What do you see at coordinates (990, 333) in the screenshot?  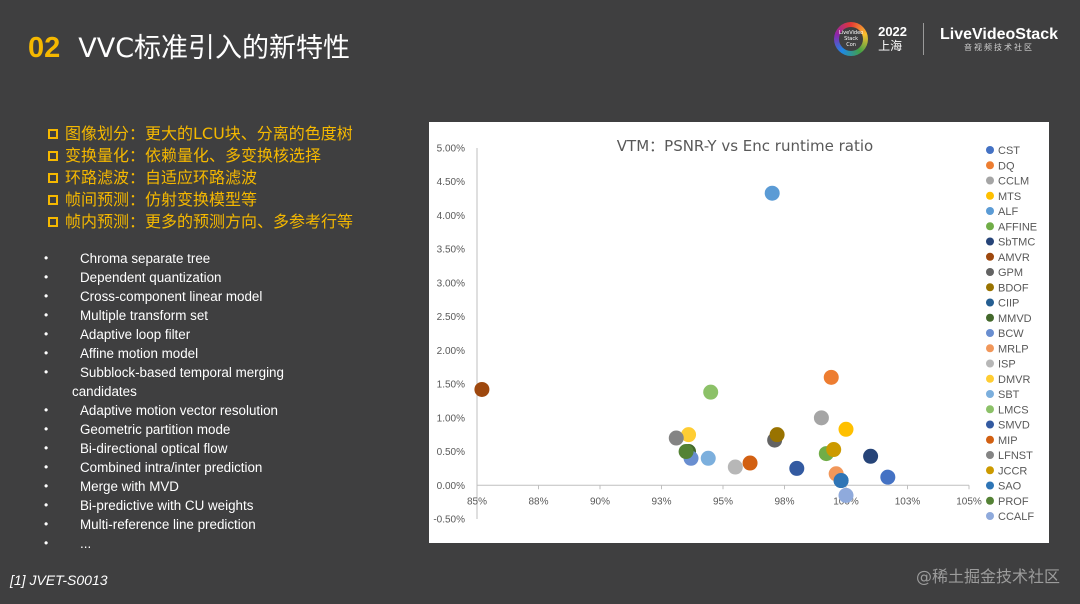 I see `legend-marker-bcw` at bounding box center [990, 333].